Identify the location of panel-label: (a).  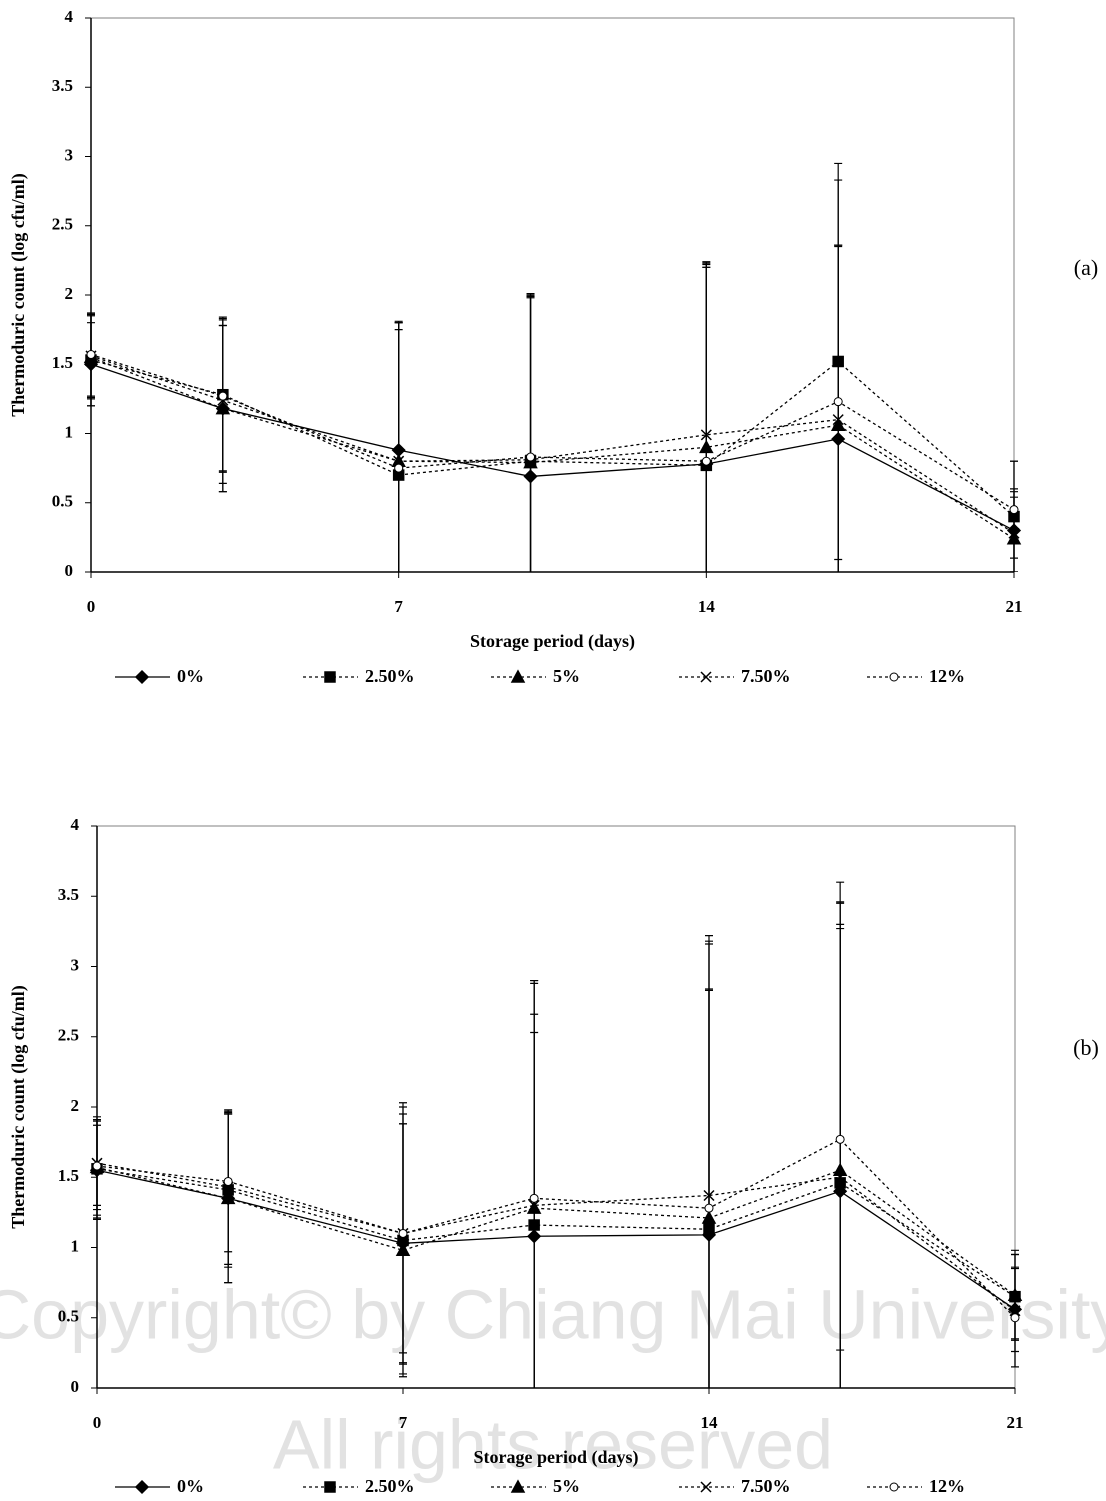
(1086, 267).